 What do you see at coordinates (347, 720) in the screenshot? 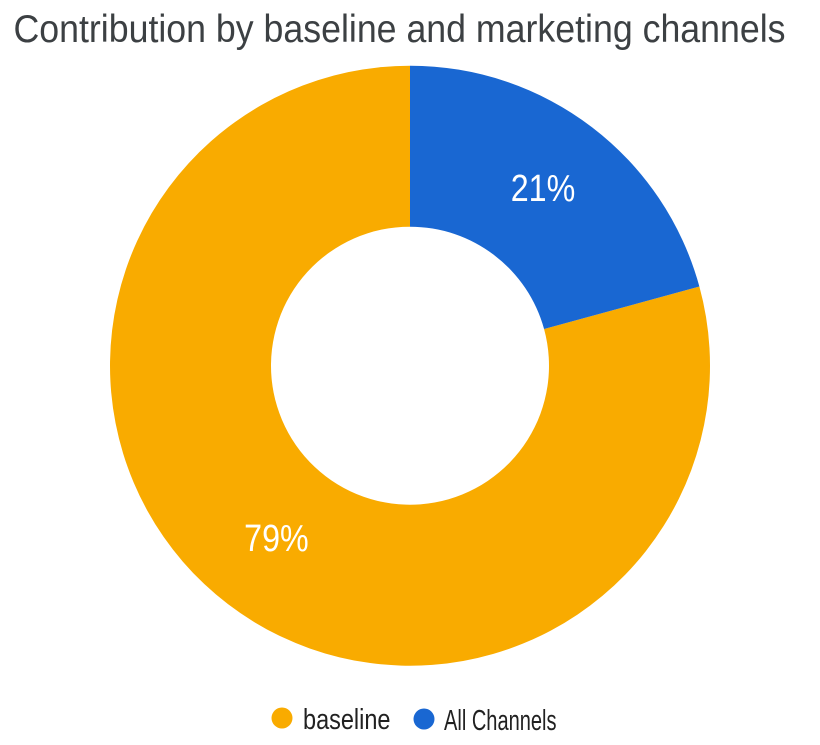
I see `svg-text: baseline` at bounding box center [347, 720].